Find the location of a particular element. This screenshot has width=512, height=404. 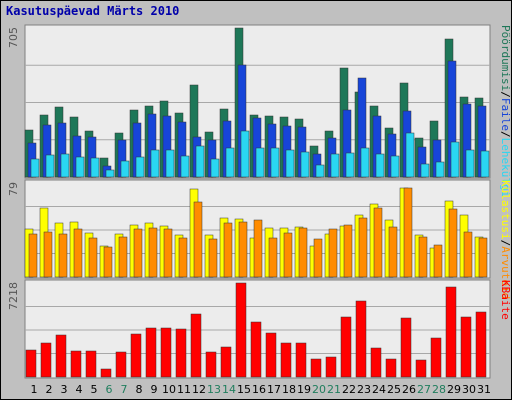

x-tick-label-16: 16 is located at coordinates (259, 389).